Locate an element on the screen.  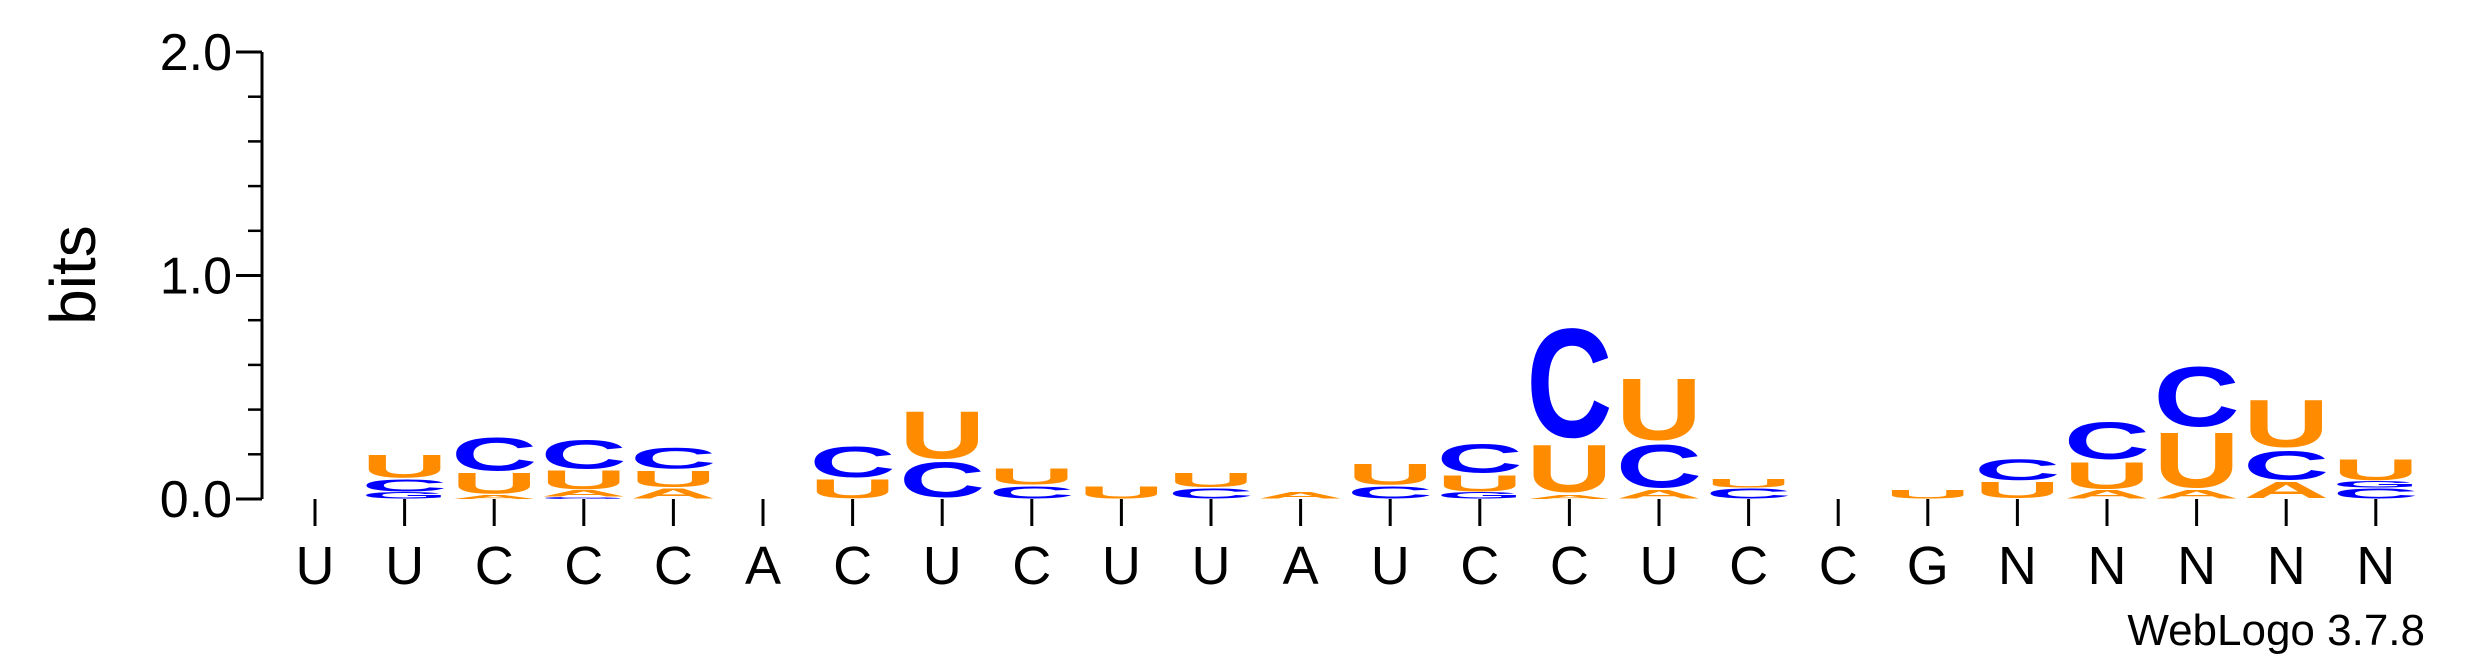
y-tick-label: 1.0 is located at coordinates (196, 277).